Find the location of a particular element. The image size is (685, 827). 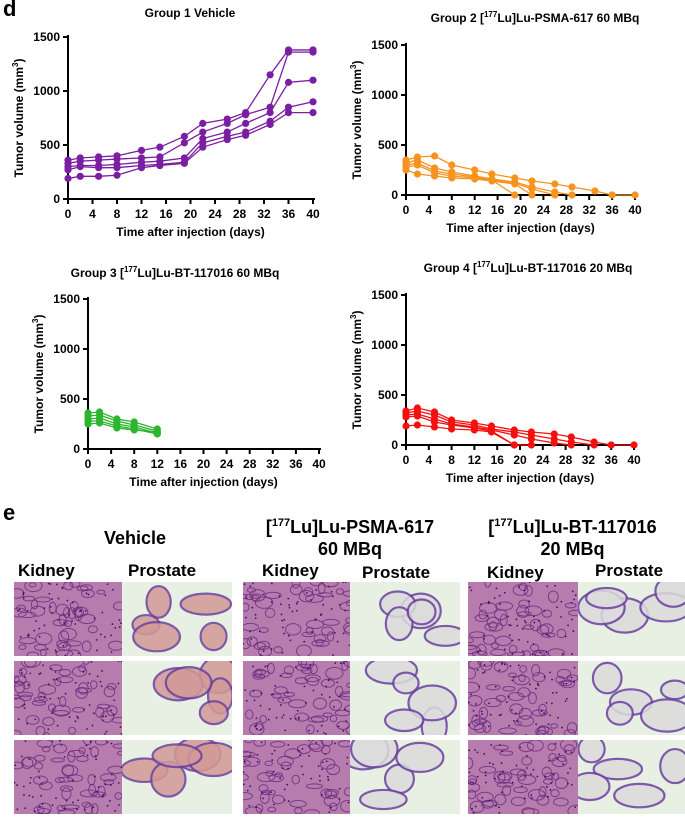

y-axis-label-close: ) is located at coordinates (39, 317).